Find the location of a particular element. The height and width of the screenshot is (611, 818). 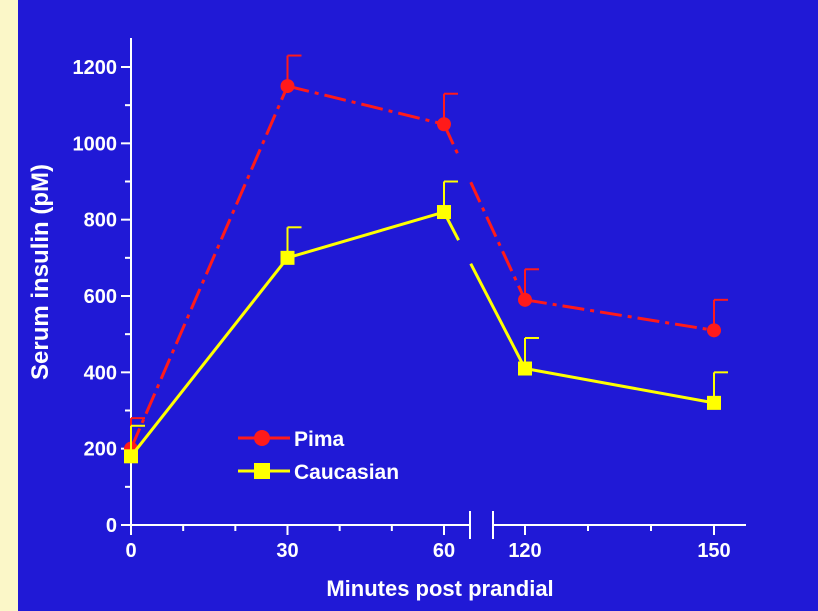

y-tick-label: 200 is located at coordinates (100, 450).